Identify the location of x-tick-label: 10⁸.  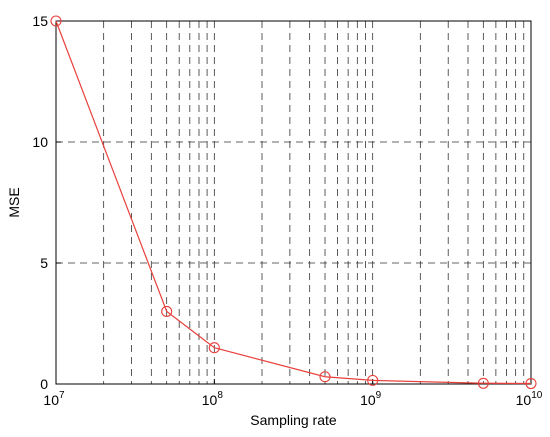
(213, 399).